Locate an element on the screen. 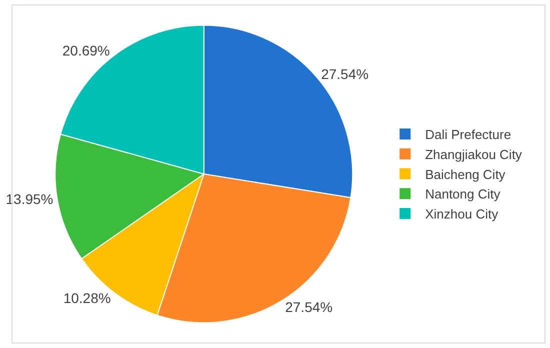  legend-label: Baicheng City is located at coordinates (465, 174).